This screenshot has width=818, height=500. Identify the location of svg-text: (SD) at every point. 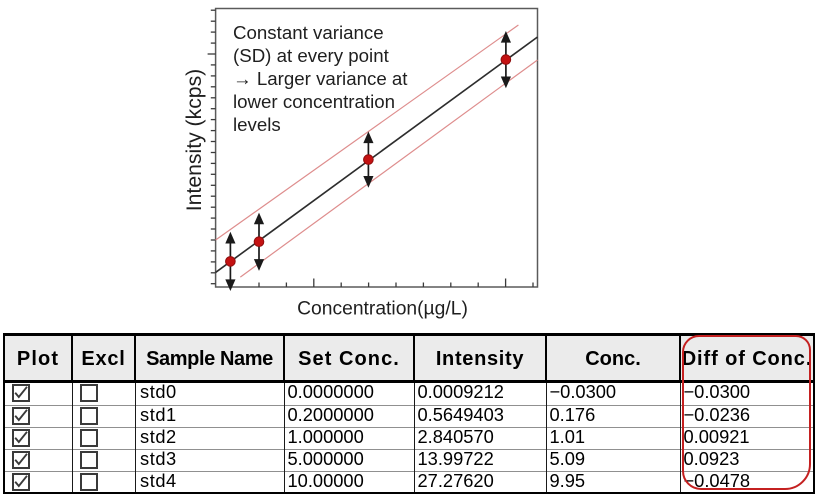
(311, 55).